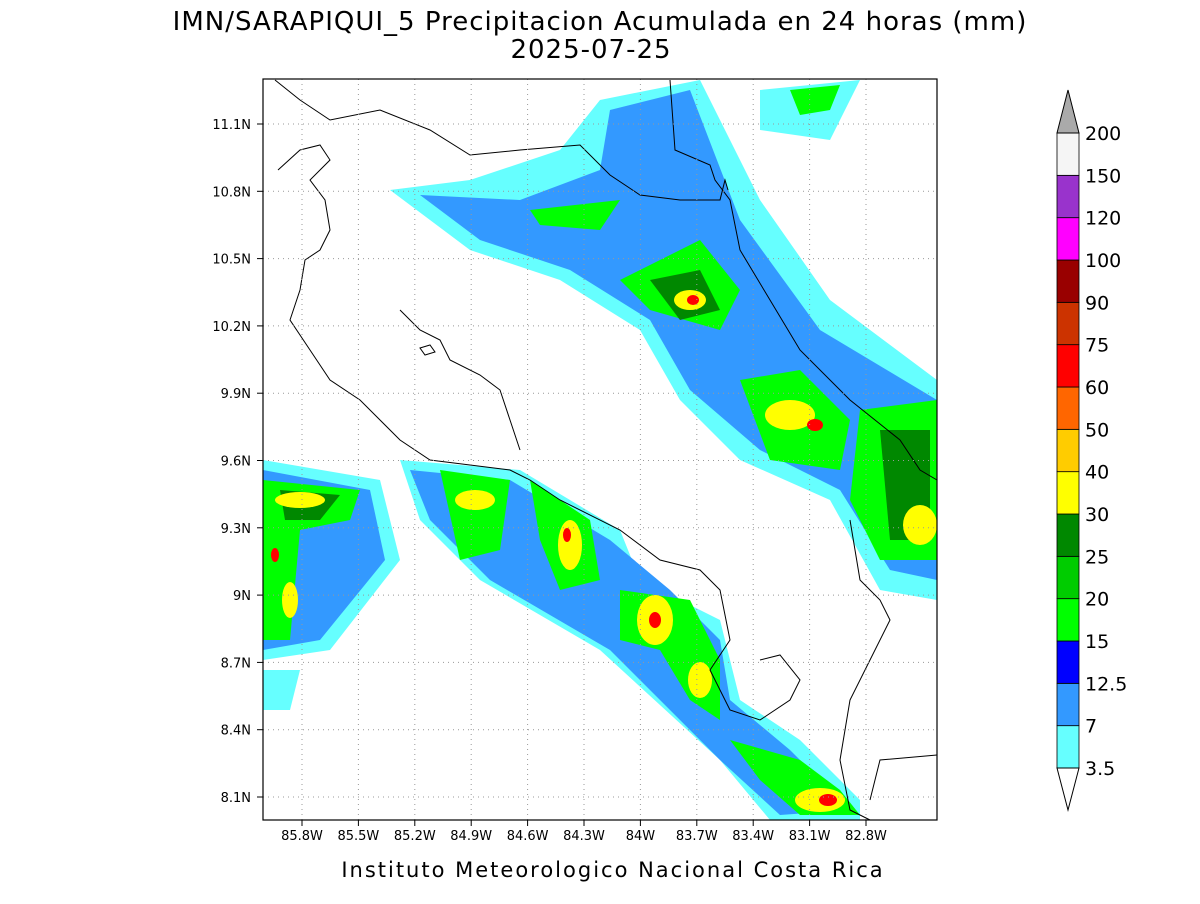 The width and height of the screenshot is (1200, 904). What do you see at coordinates (236, 731) in the screenshot?
I see `lat-label: 8.4N` at bounding box center [236, 731].